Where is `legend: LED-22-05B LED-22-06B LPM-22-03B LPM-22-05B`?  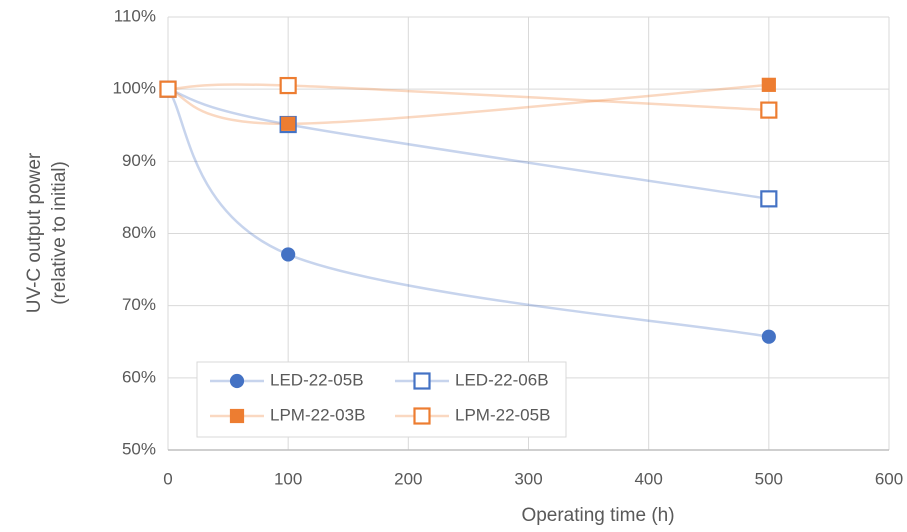
legend: LED-22-05B LED-22-06B LPM-22-03B LPM-22-05B is located at coordinates (381, 399).